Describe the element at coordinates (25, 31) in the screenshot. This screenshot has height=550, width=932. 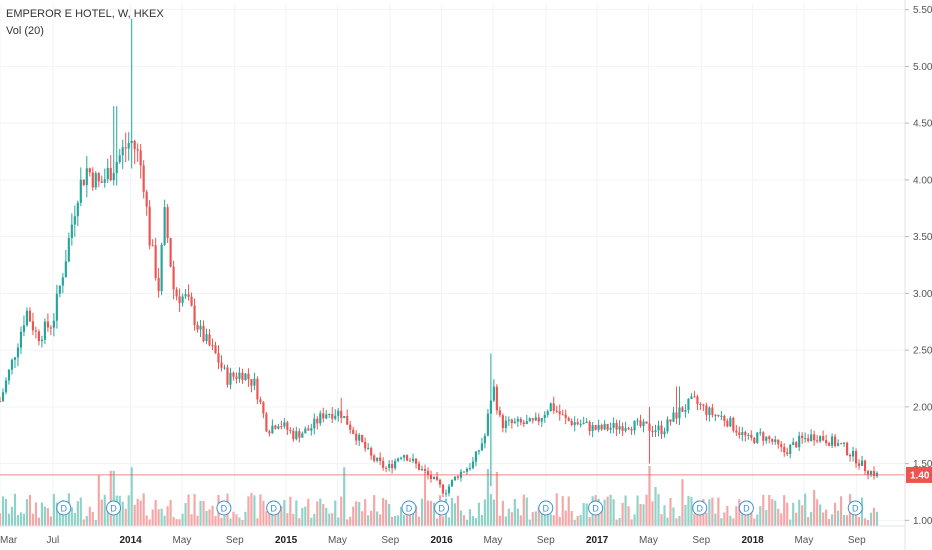
I see `volume-indicator-label: Vol (20)` at that location.